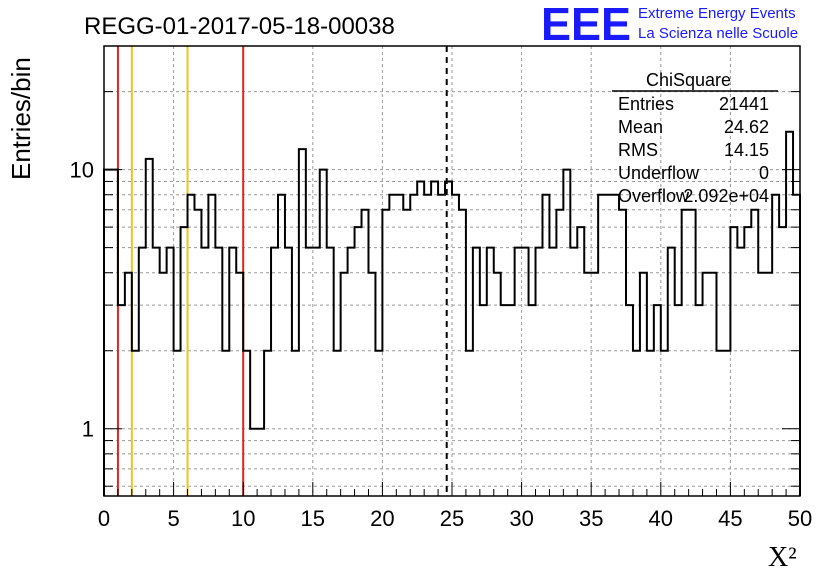 Image resolution: width=836 pixels, height=572 pixels. I want to click on x-tick-label: 5, so click(173, 518).